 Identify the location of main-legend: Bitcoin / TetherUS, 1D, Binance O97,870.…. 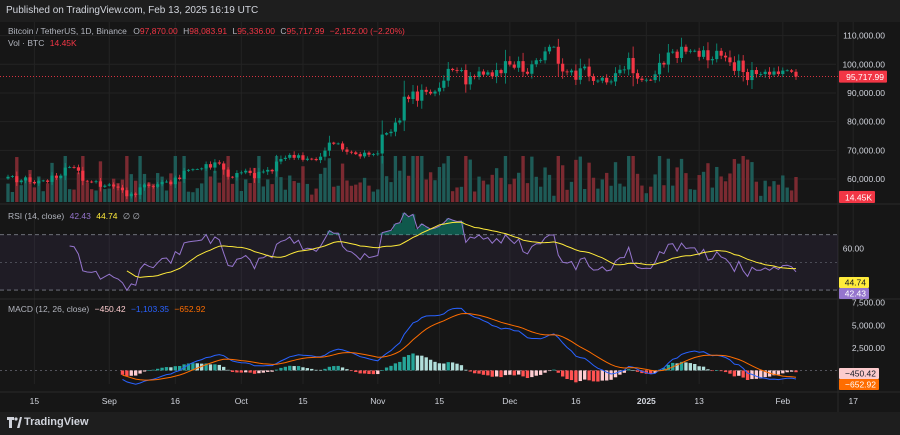
(206, 31).